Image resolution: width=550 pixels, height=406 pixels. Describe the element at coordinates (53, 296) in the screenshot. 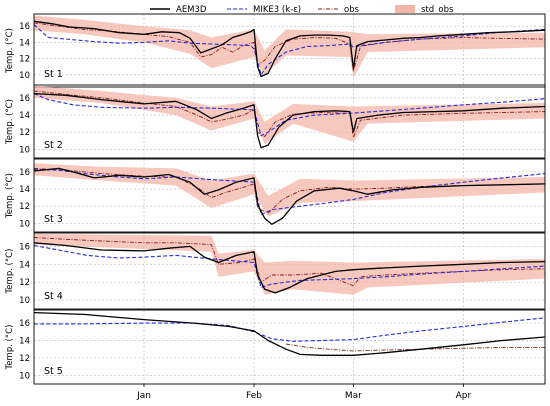

I see `station-label: St 4` at that location.